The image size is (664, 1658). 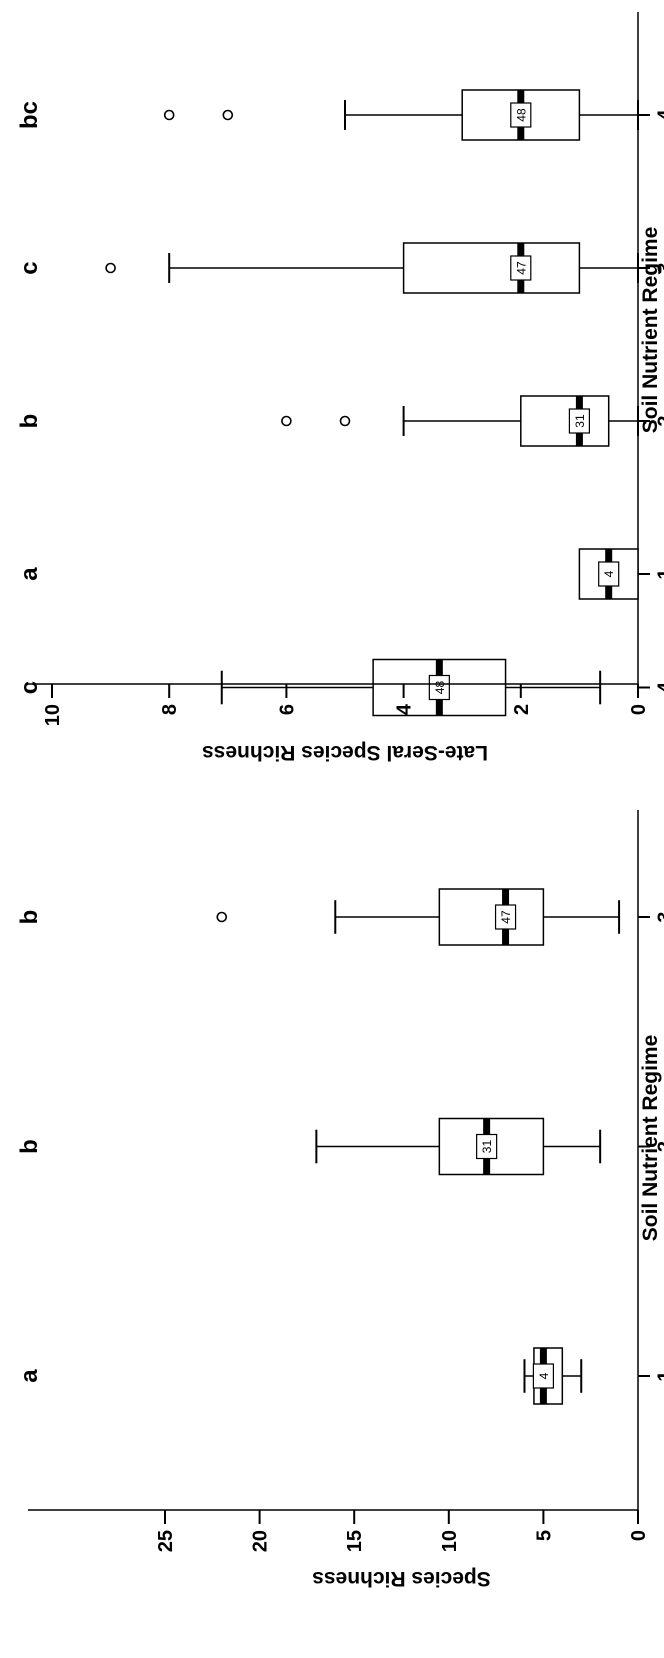 I want to click on y-tick-label: 25, so click(x=166, y=1541).